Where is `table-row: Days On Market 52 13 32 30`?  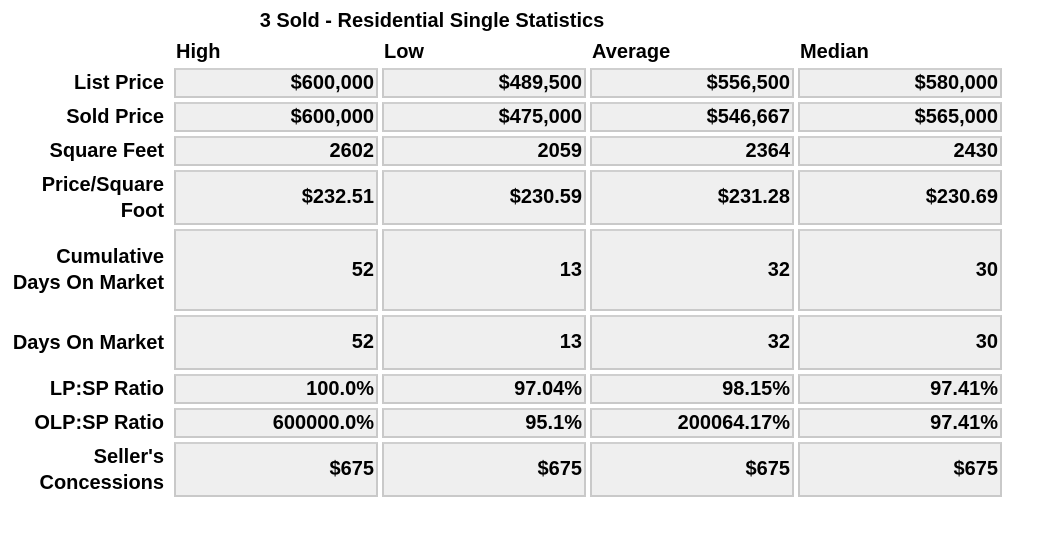
table-row: Days On Market 52 13 32 30 is located at coordinates (507, 342).